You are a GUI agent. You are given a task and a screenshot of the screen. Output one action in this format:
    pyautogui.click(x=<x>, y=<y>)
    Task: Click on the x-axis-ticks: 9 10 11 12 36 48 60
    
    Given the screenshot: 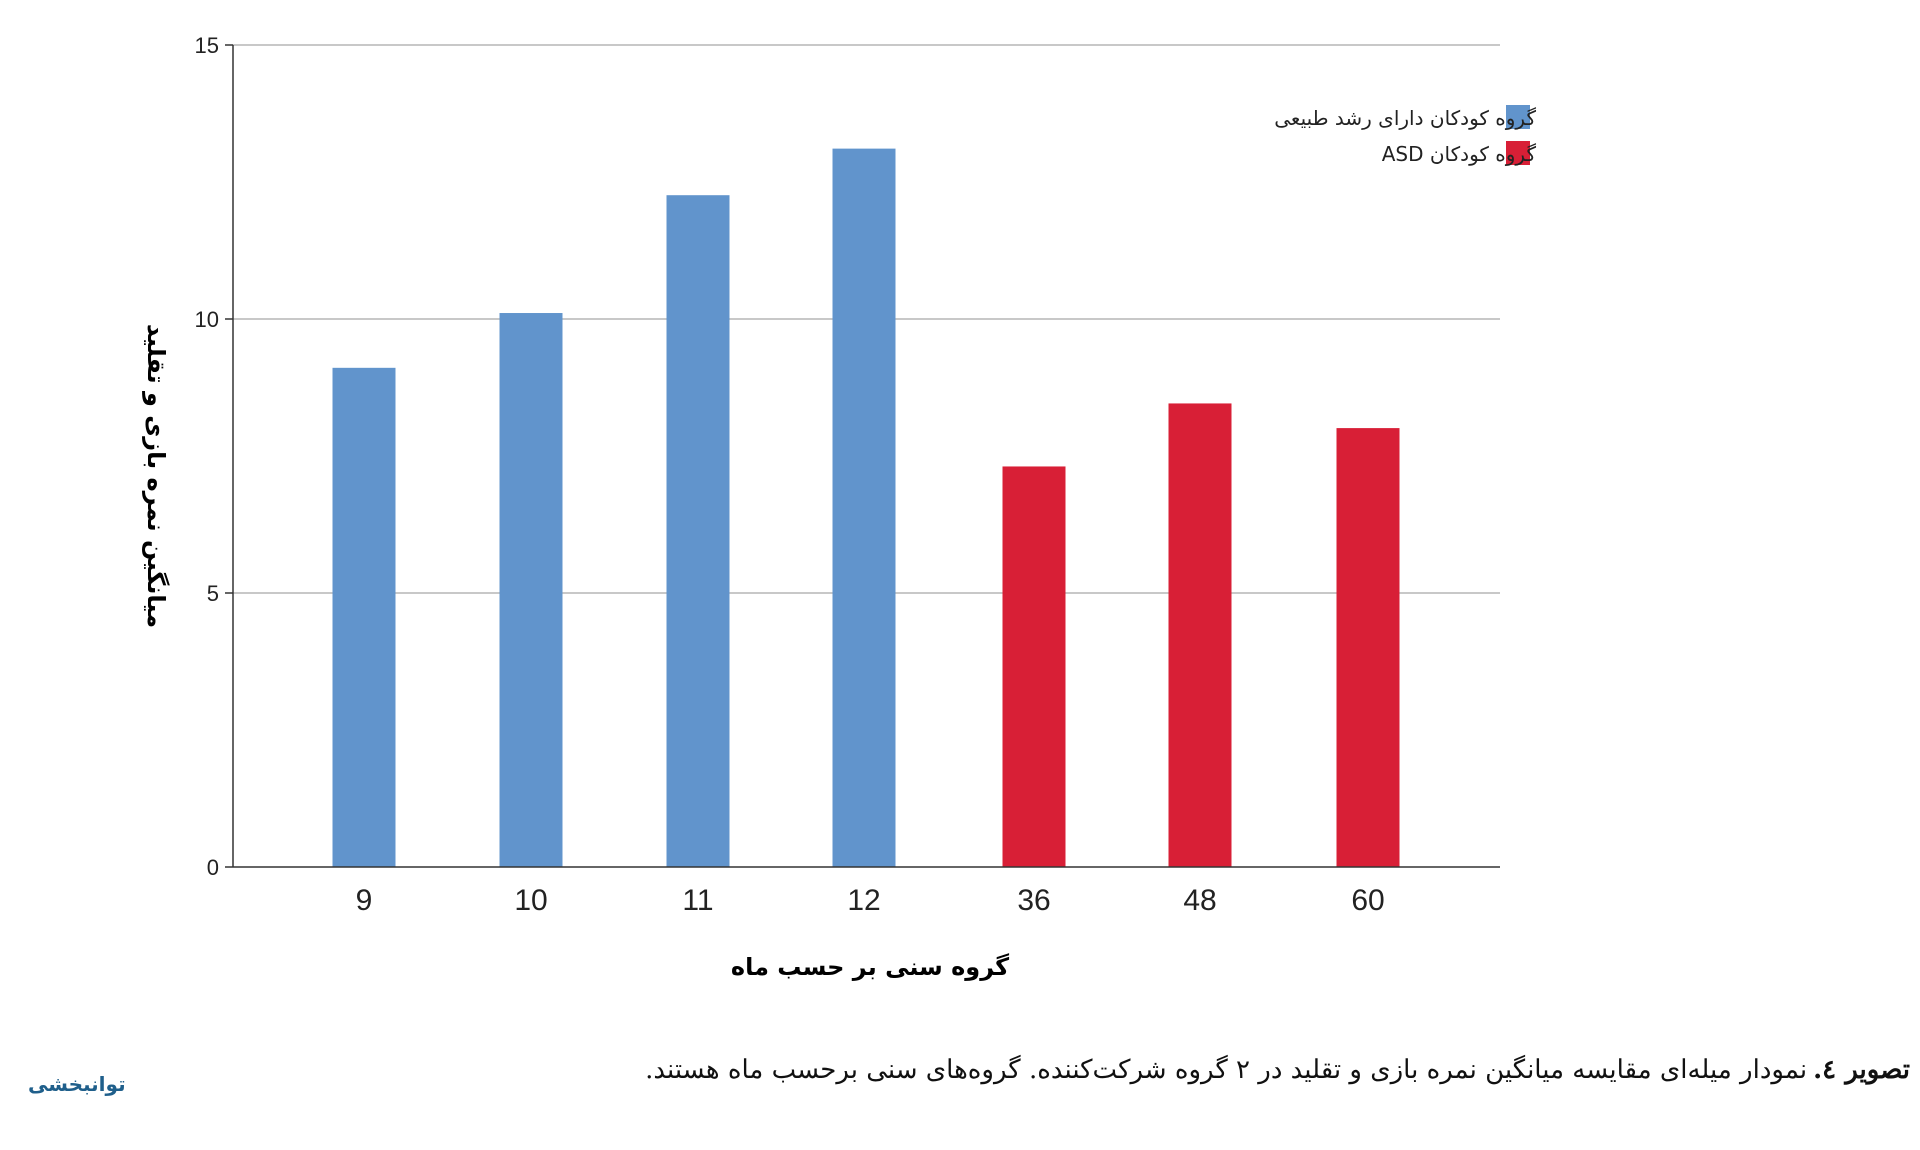 What is the action you would take?
    pyautogui.click(x=870, y=900)
    